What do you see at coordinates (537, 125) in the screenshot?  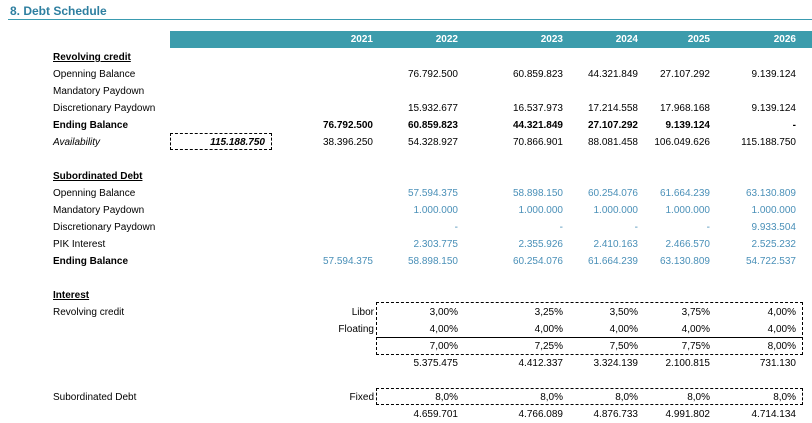 I see `revolving-ending-cell-2023: 44.321.849` at bounding box center [537, 125].